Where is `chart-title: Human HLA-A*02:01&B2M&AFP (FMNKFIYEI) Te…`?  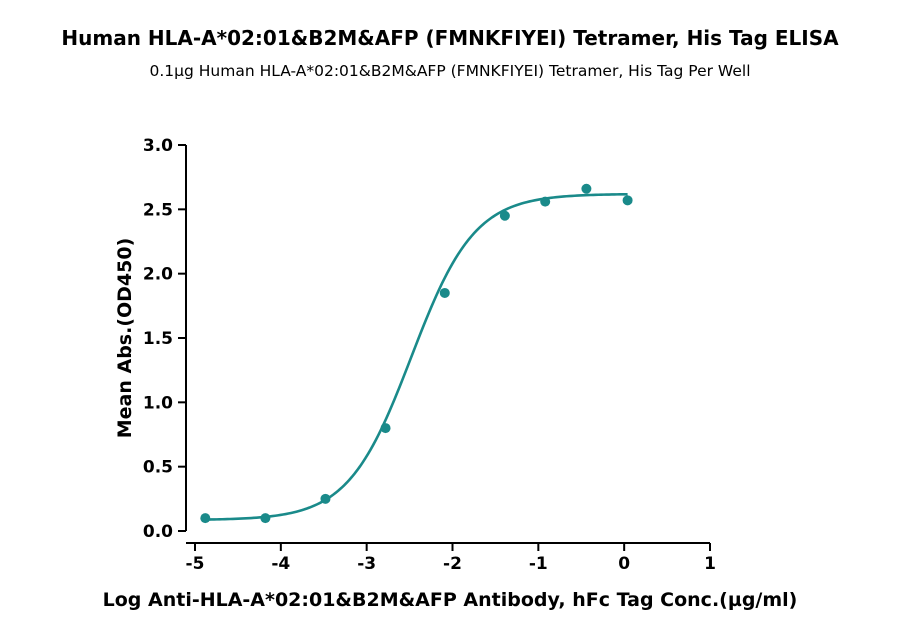 chart-title: Human HLA-A*02:01&B2M&AFP (FMNKFIYEI) Te… is located at coordinates (450, 38).